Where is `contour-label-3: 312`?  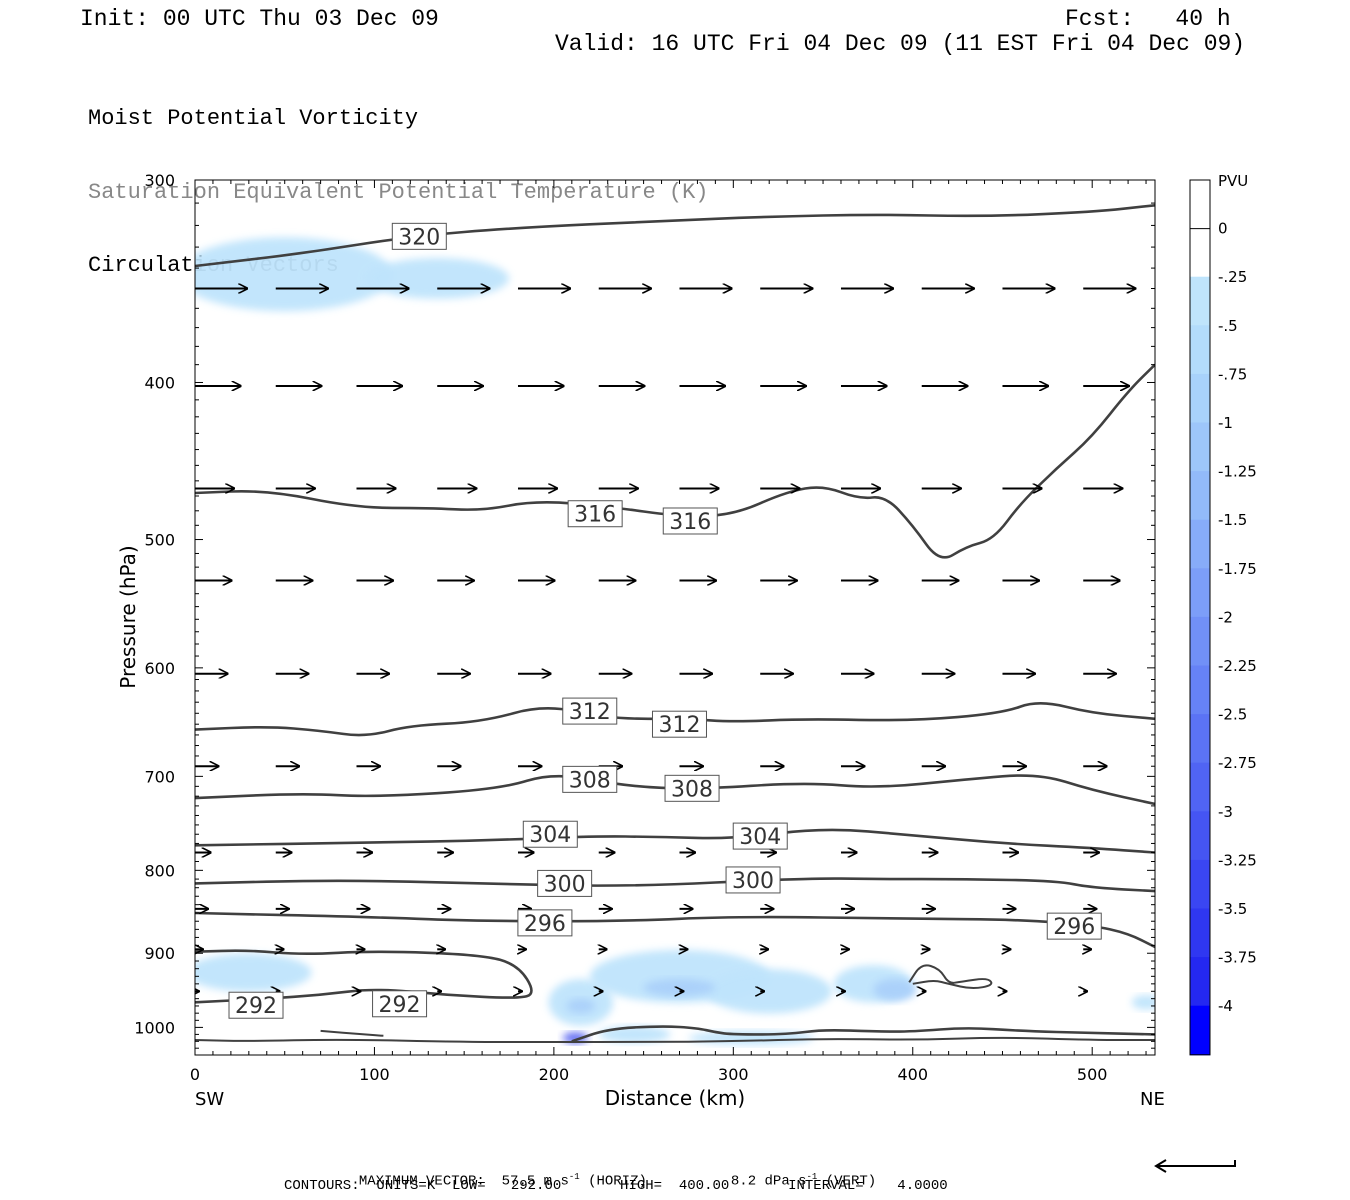
contour-label-3: 312 is located at coordinates (590, 711).